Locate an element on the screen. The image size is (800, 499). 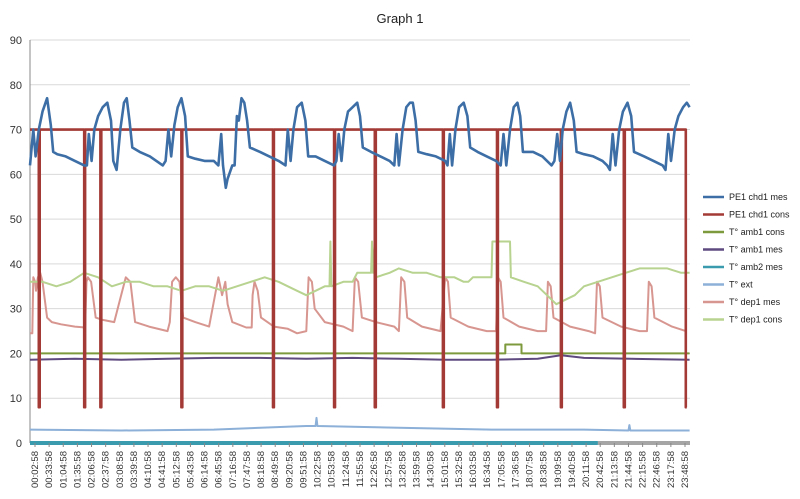
x-tick-label: 15:01:58 is located at coordinates (445, 469).